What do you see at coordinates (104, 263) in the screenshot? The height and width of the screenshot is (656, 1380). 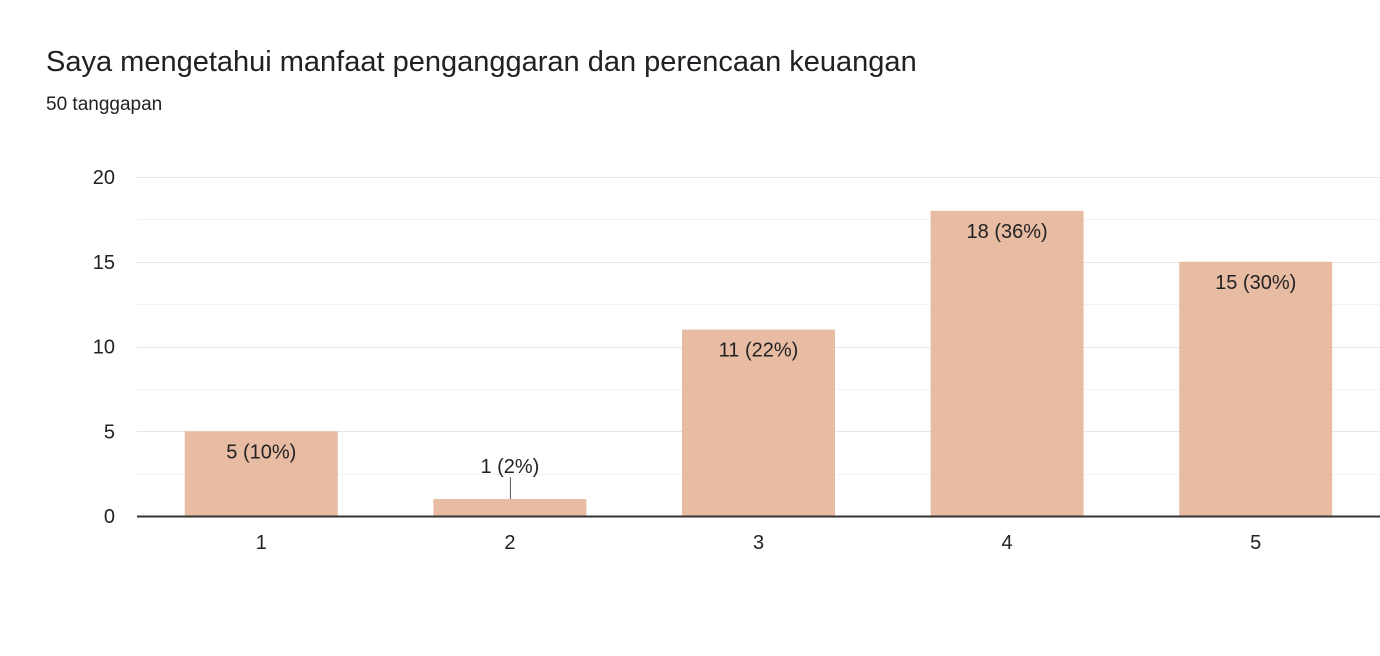 I see `y-tick-label: 15` at bounding box center [104, 263].